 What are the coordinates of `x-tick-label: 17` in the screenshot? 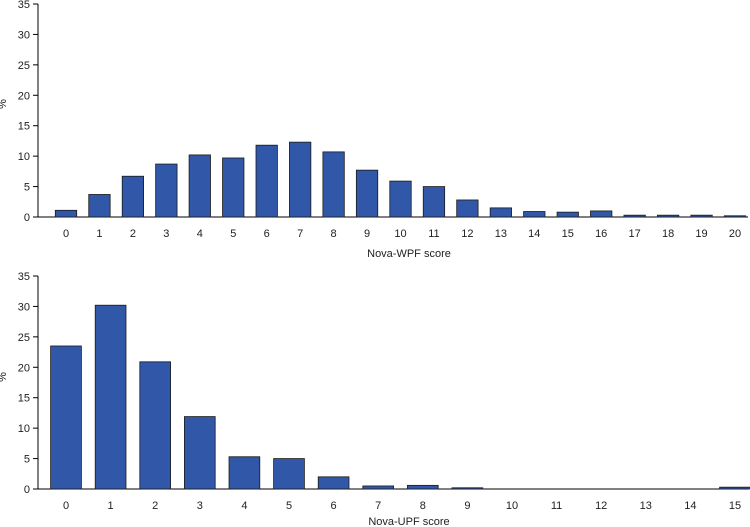 It's located at (635, 234).